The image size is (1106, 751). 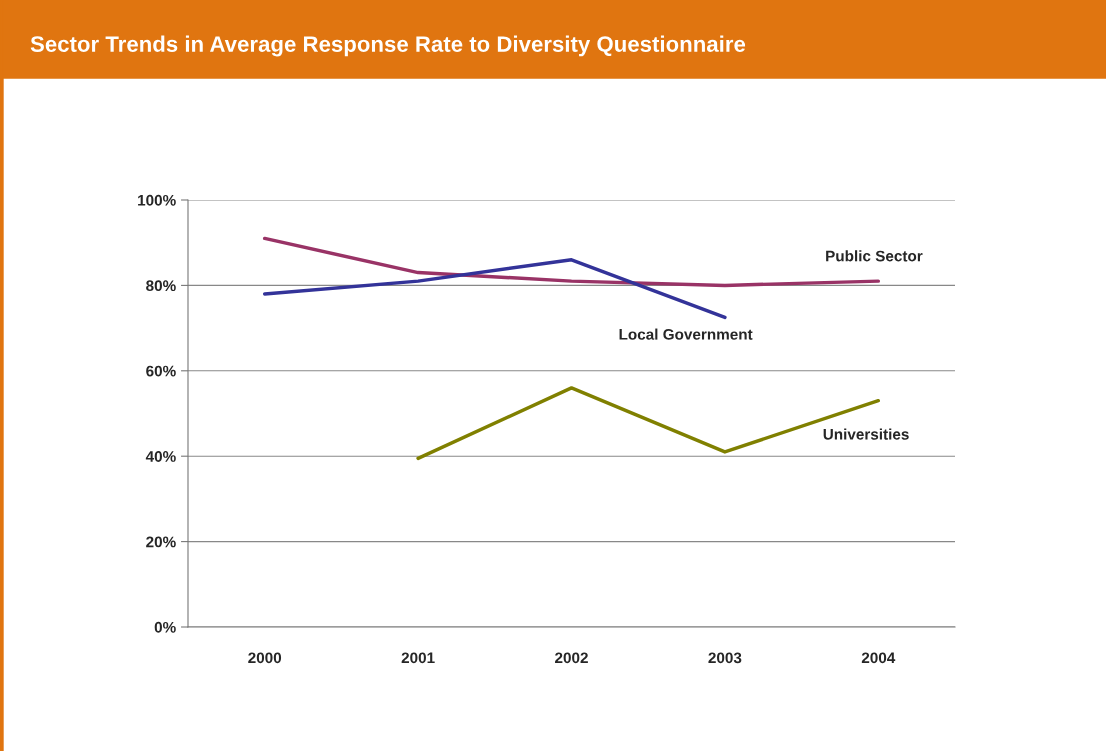 I want to click on series-label: Universities, so click(x=866, y=434).